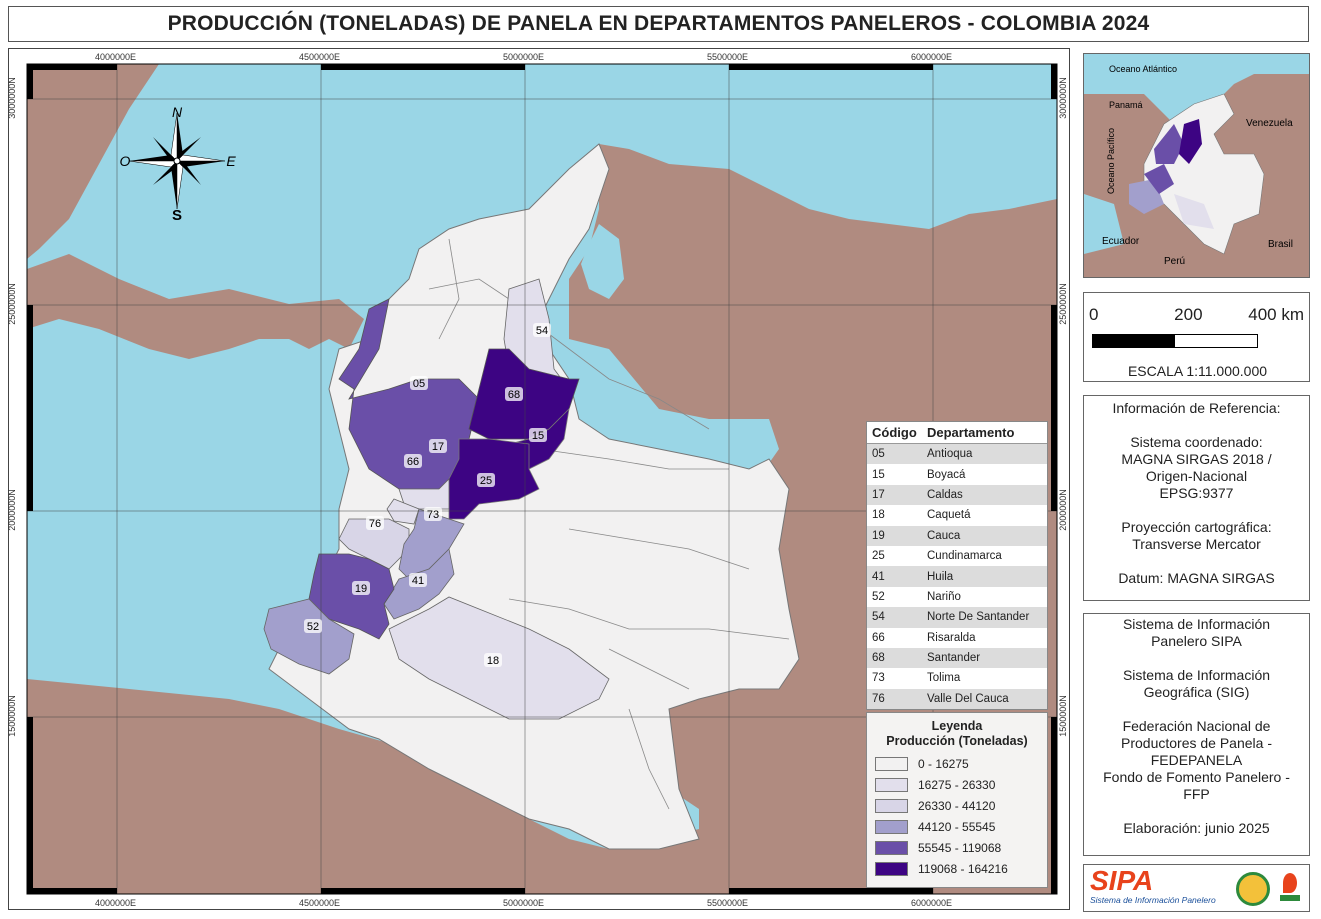 Image resolution: width=1321 pixels, height=919 pixels. What do you see at coordinates (957, 699) in the screenshot?
I see `codes-table-row: 76 Valle Del Cauca` at bounding box center [957, 699].